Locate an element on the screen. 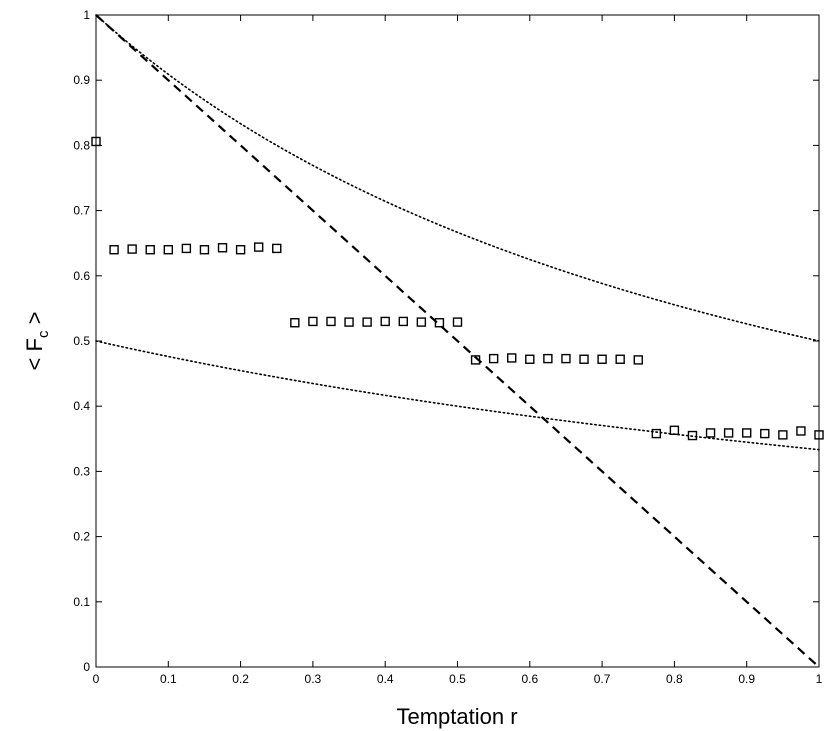 This screenshot has width=832, height=731. y-axis-title-end: > is located at coordinates (34, 321).